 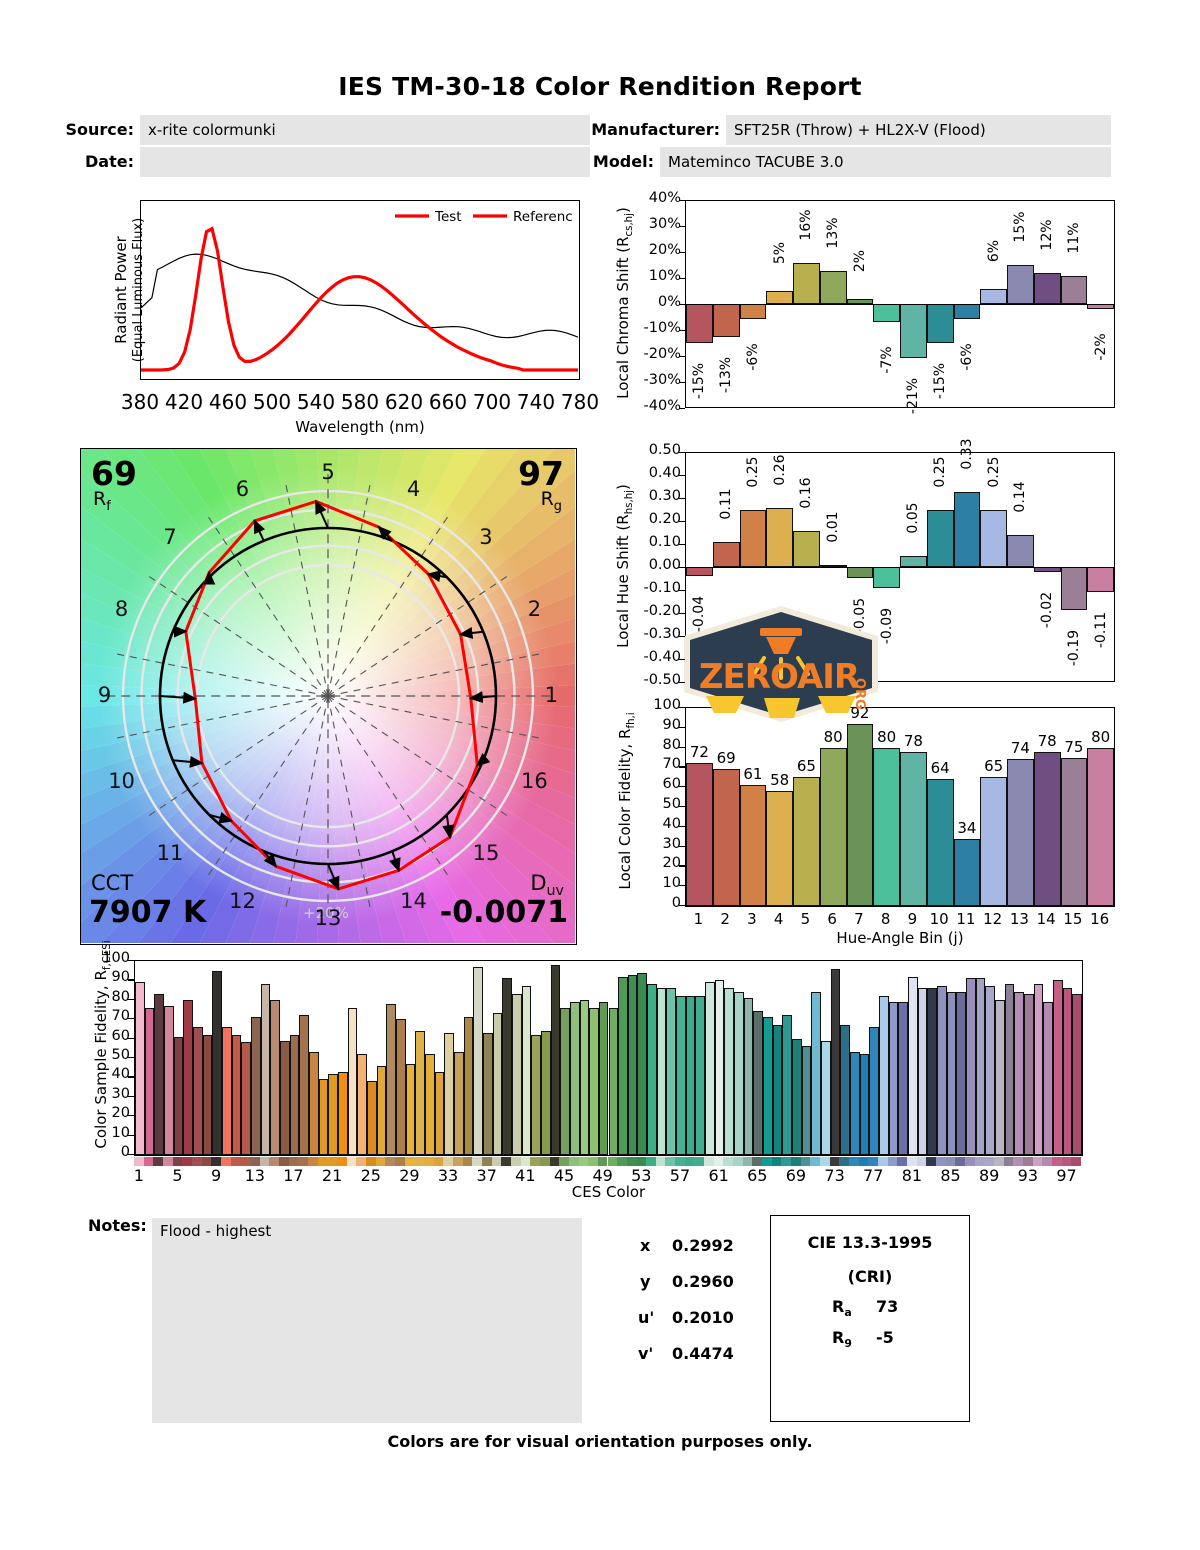 I want to click on cri-subtitle: (CRI), so click(x=870, y=1276).